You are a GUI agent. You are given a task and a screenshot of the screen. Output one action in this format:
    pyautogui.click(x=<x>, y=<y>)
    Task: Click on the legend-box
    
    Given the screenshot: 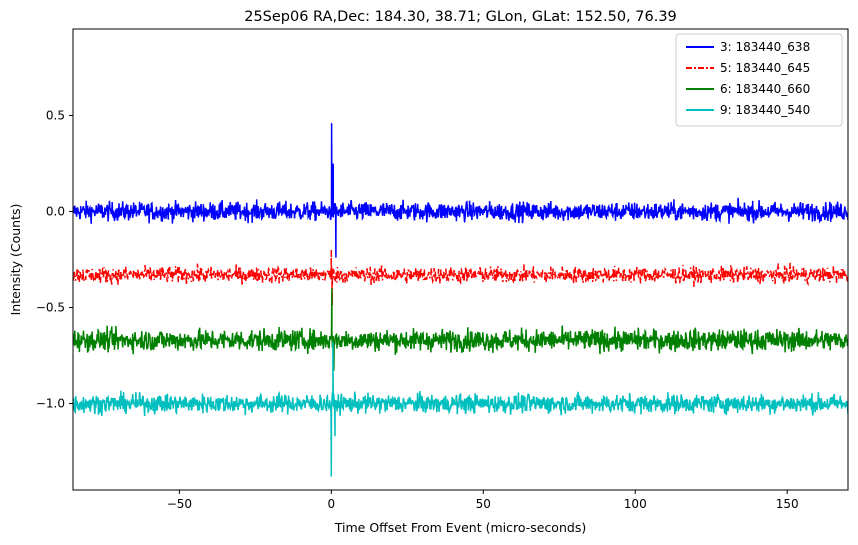 What is the action you would take?
    pyautogui.click(x=759, y=80)
    